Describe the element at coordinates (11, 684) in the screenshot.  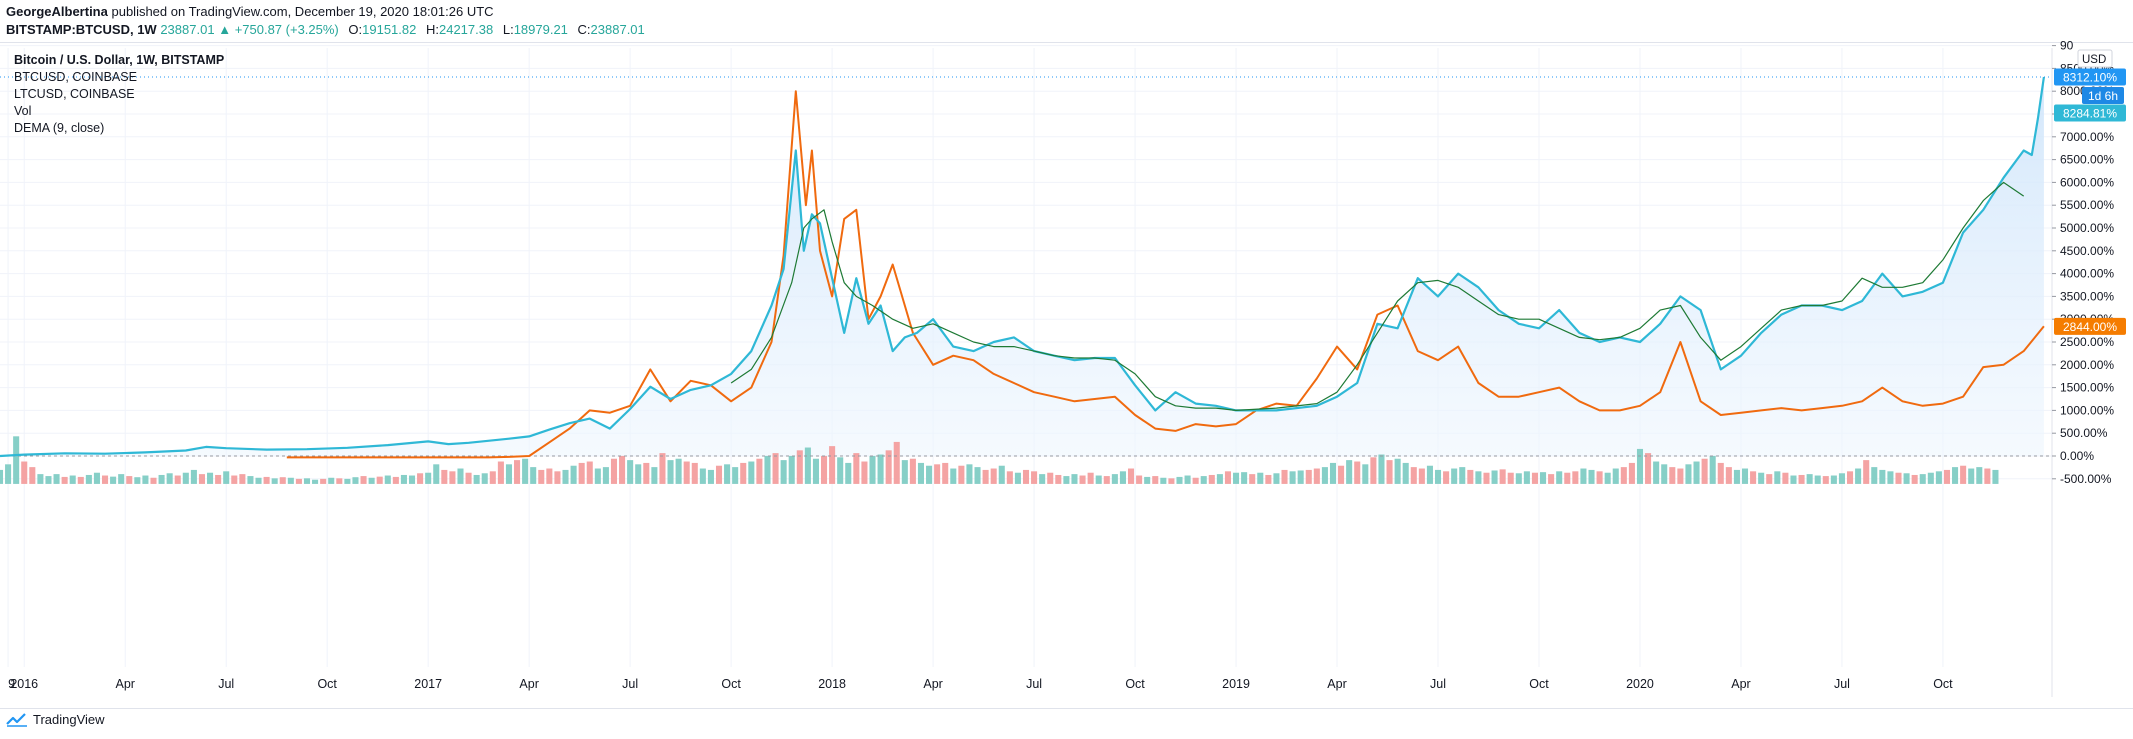
I see `x-tick-label: 9` at that location.